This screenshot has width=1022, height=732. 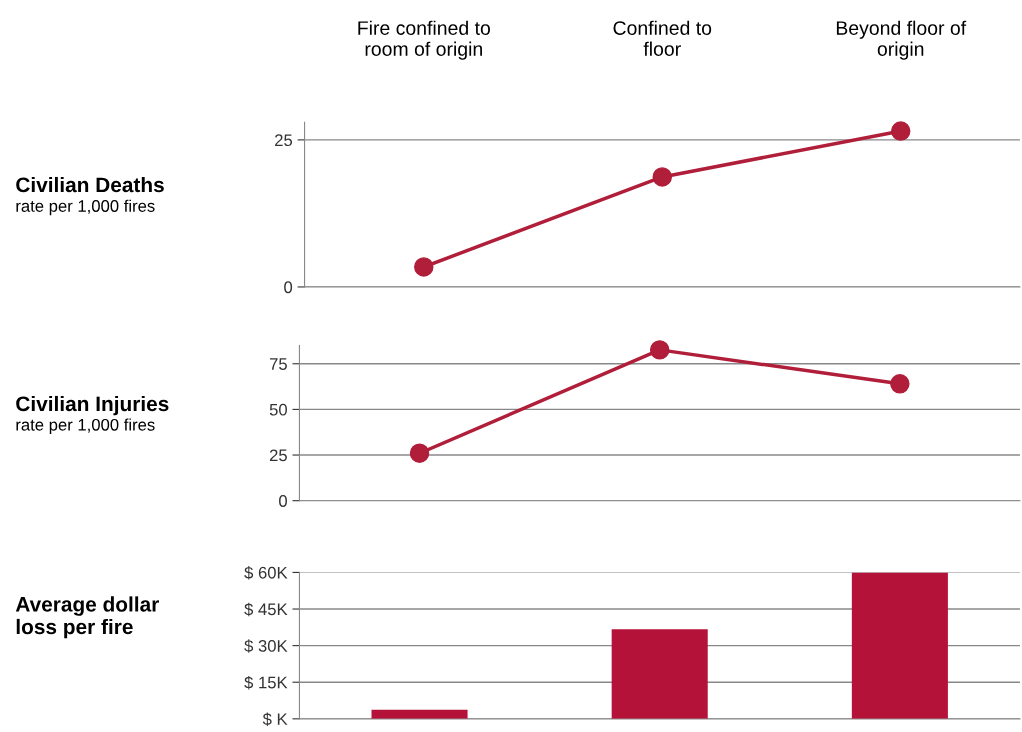 What do you see at coordinates (90, 184) in the screenshot?
I see `text: Civilian Deaths` at bounding box center [90, 184].